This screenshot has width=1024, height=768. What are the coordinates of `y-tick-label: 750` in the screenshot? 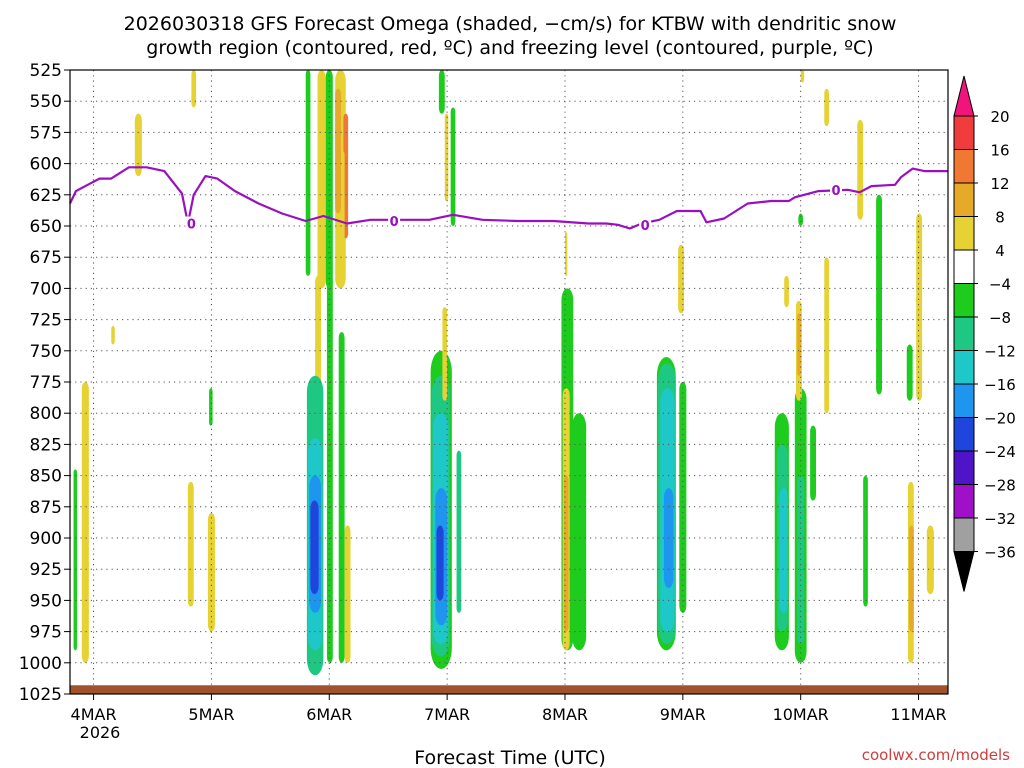 It's located at (46, 352).